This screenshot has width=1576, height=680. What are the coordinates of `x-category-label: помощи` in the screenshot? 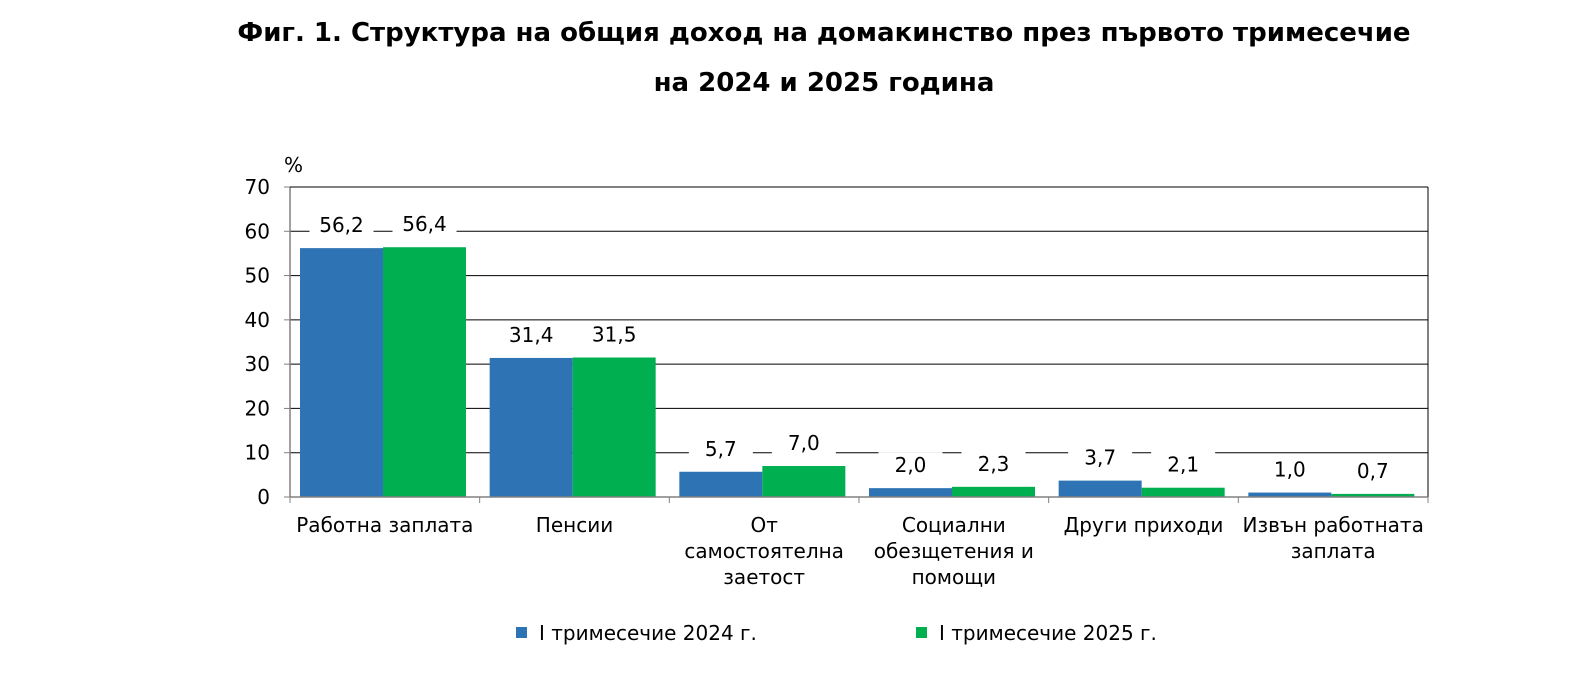 It's located at (954, 577).